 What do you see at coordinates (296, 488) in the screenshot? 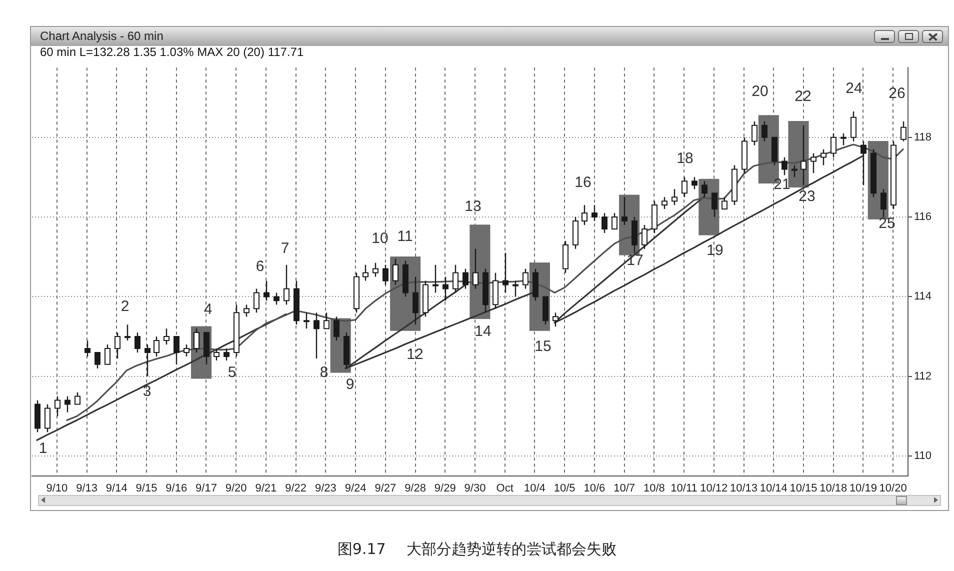
I see `x-tick-label: 9/22` at bounding box center [296, 488].